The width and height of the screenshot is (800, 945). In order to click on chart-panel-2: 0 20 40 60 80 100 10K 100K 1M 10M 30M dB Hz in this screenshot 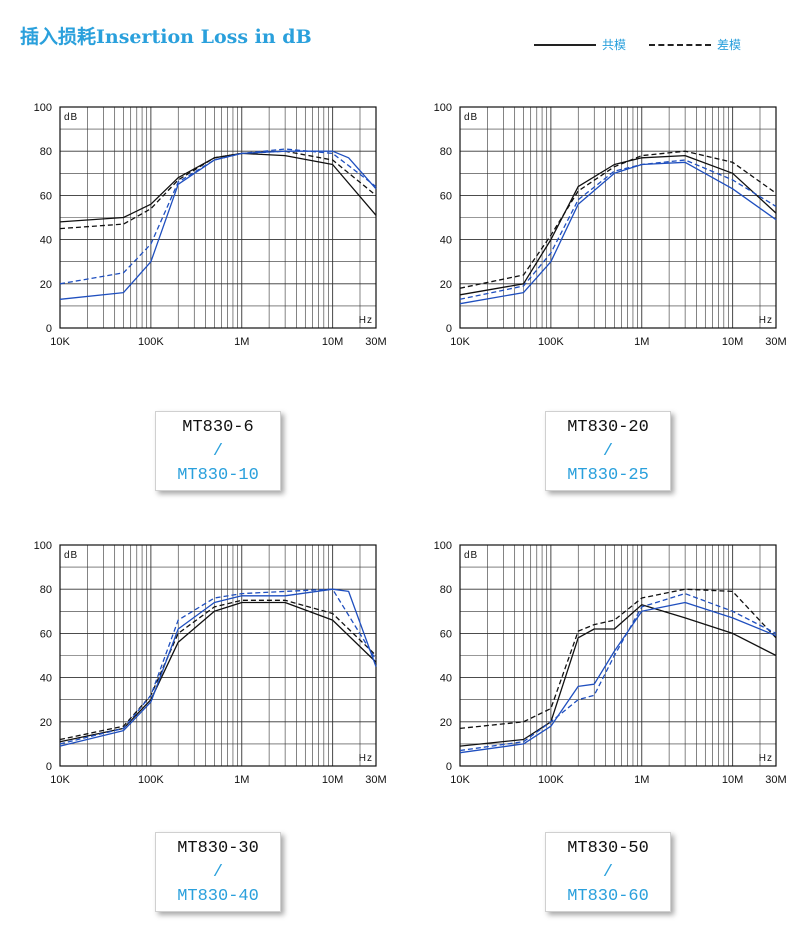, I will do `click(610, 225)`.